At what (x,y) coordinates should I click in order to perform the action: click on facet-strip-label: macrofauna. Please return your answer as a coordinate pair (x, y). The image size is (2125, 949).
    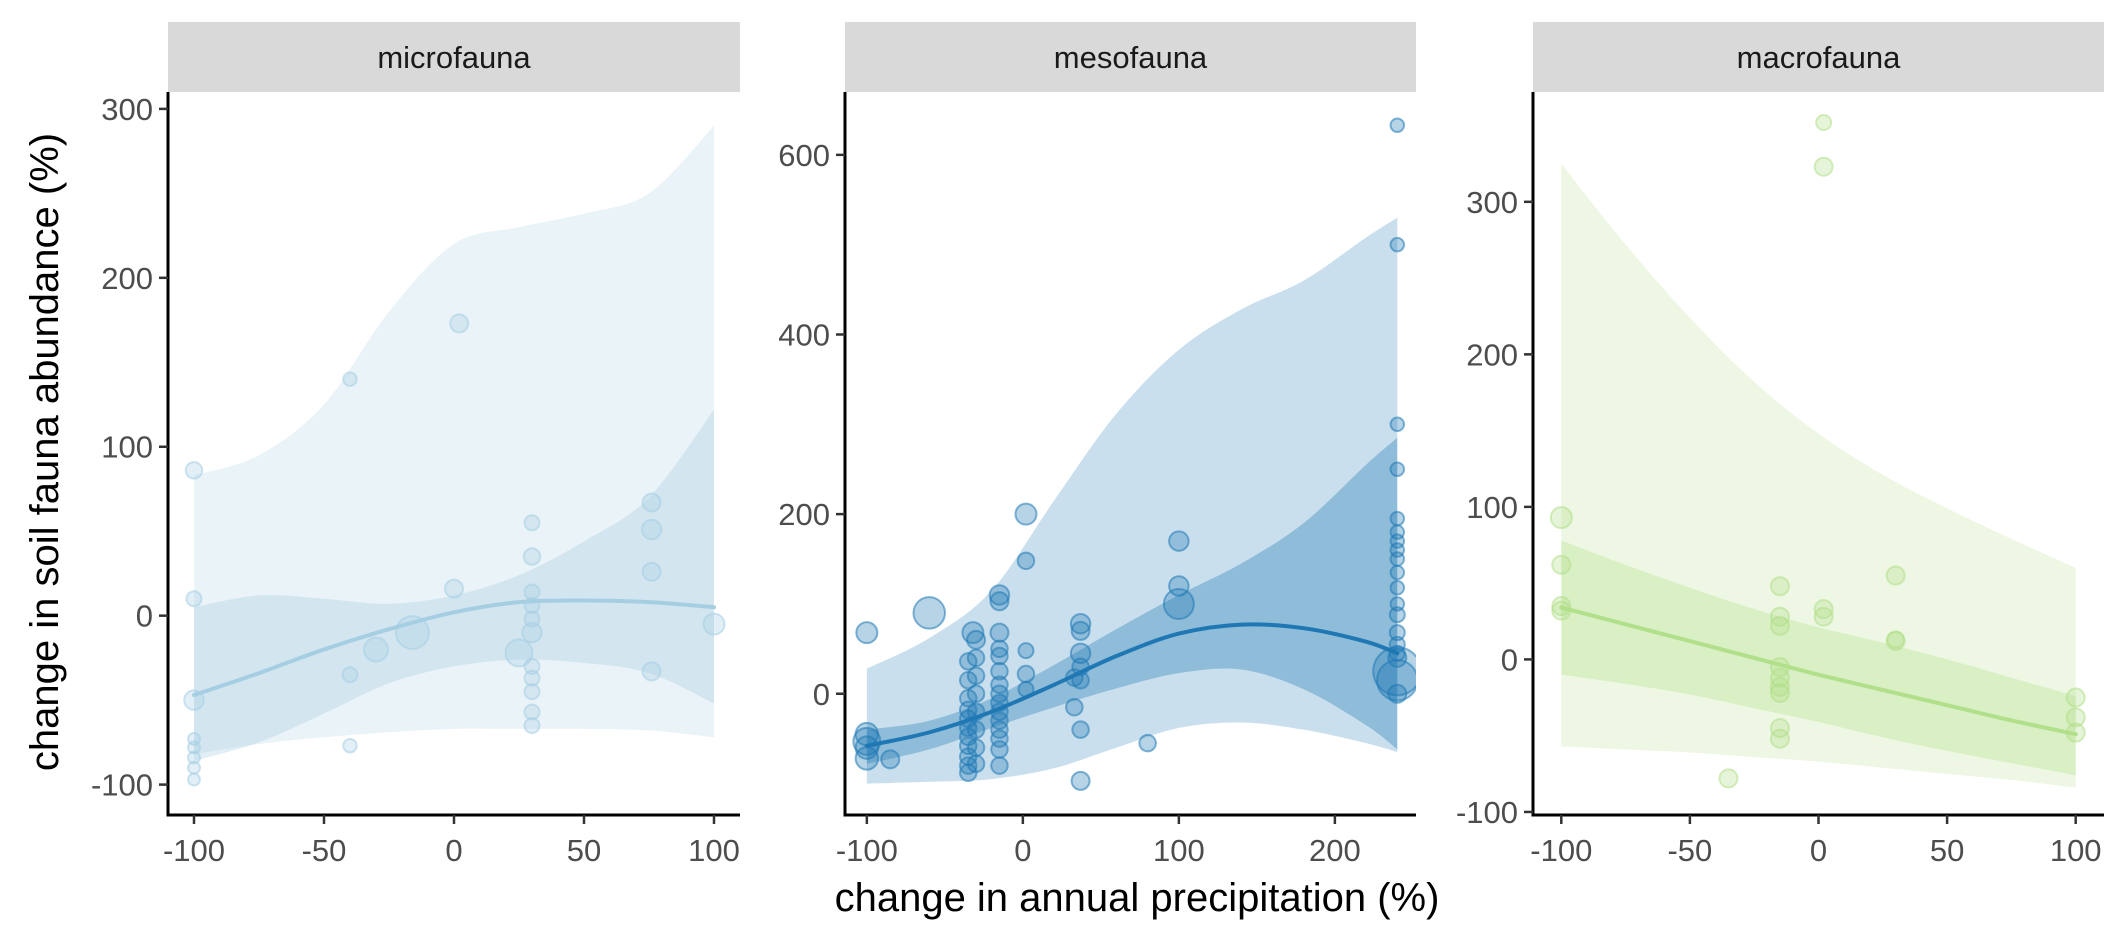
    Looking at the image, I should click on (1819, 57).